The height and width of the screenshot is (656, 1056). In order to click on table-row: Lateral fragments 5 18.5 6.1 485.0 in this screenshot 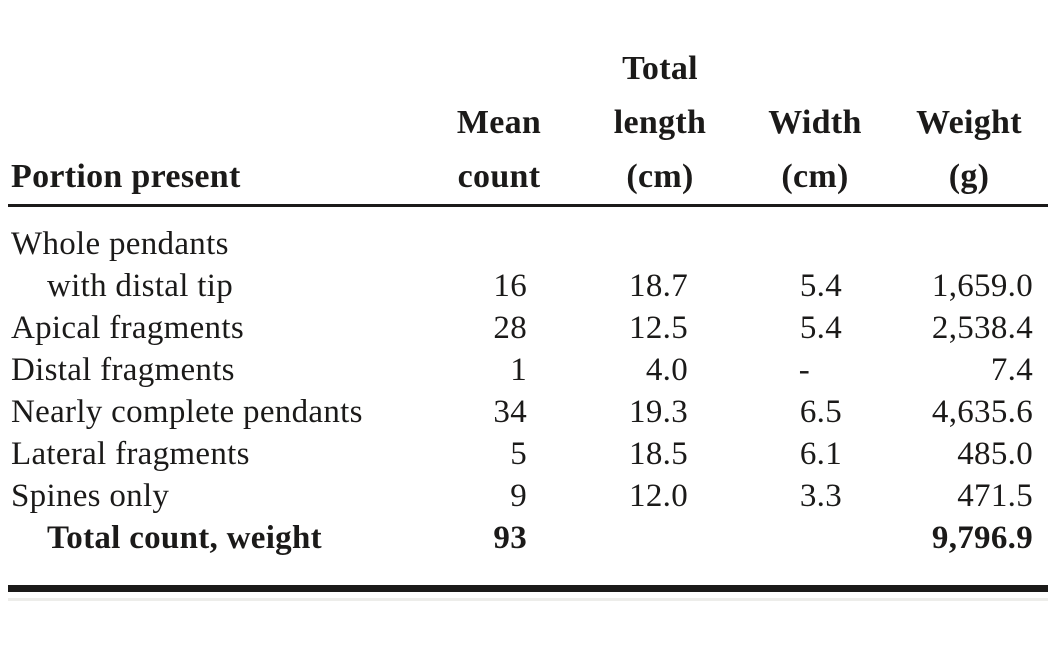, I will do `click(528, 454)`.